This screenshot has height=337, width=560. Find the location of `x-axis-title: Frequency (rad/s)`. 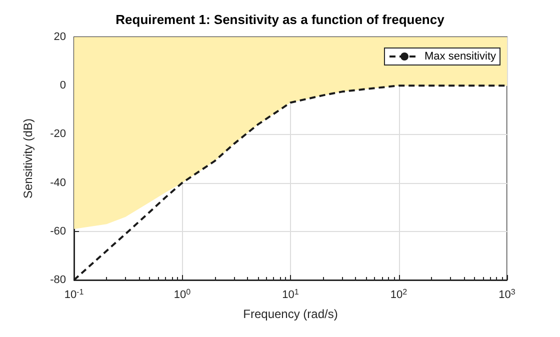

x-axis-title: Frequency (rad/s) is located at coordinates (290, 314).